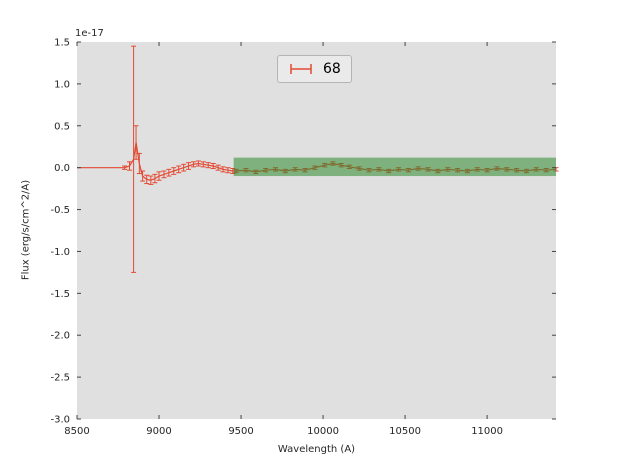 Image resolution: width=617 pixels, height=467 pixels. What do you see at coordinates (394, 167) in the screenshot?
I see `confidence-band` at bounding box center [394, 167].